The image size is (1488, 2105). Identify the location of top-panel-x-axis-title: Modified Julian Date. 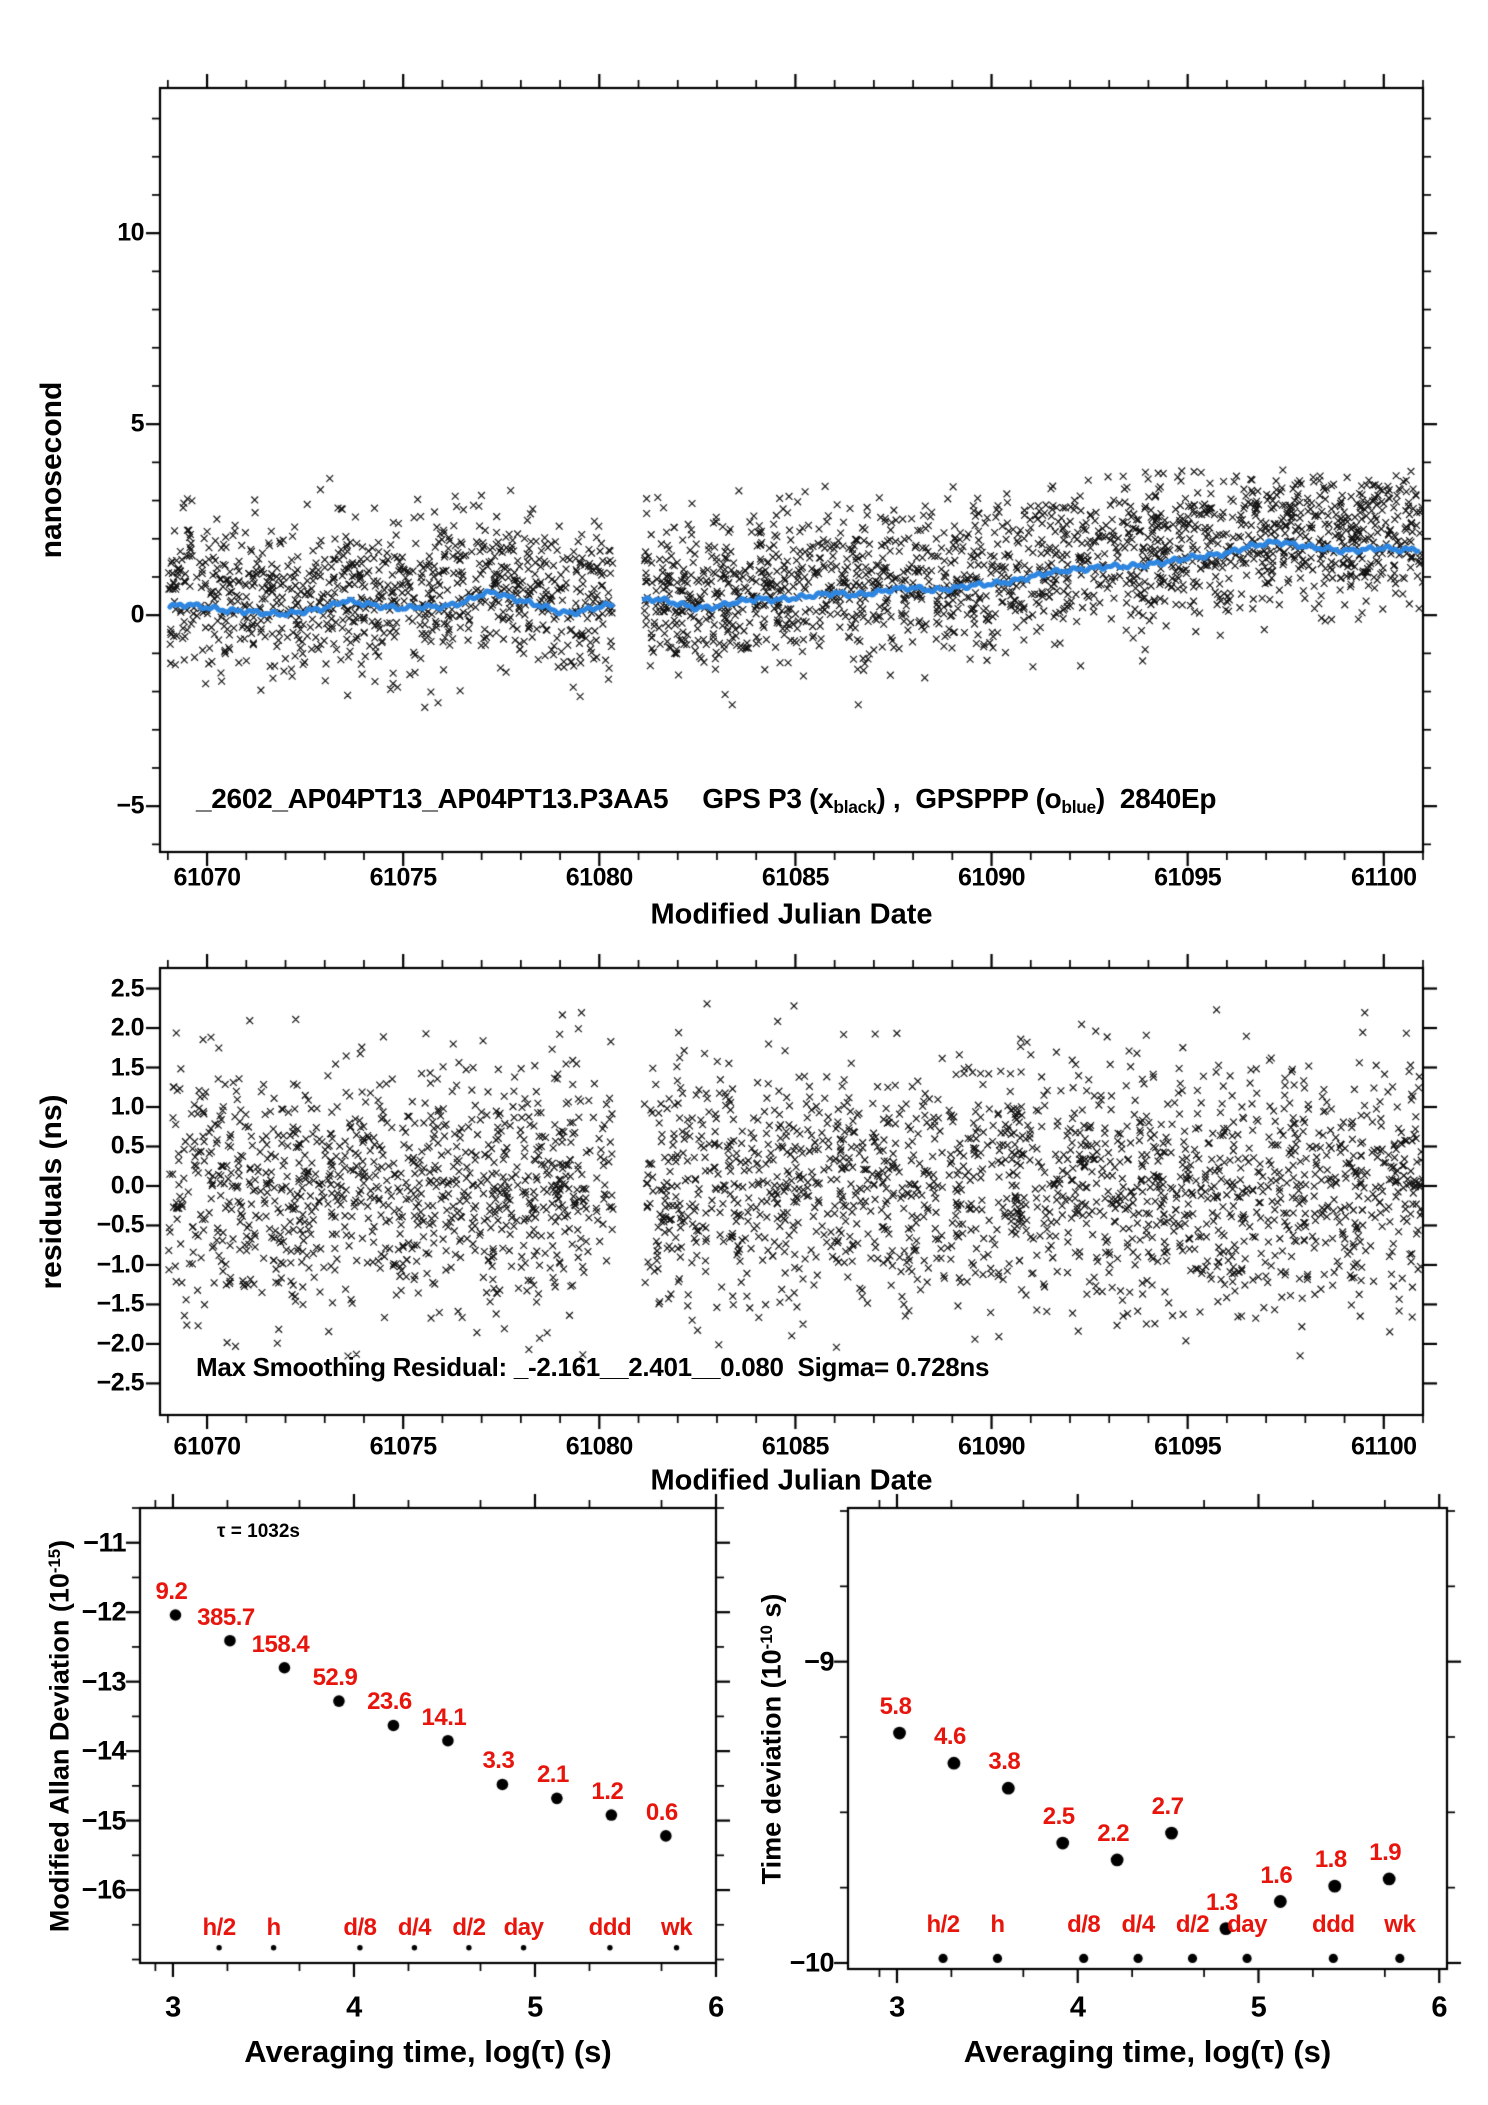
(791, 914).